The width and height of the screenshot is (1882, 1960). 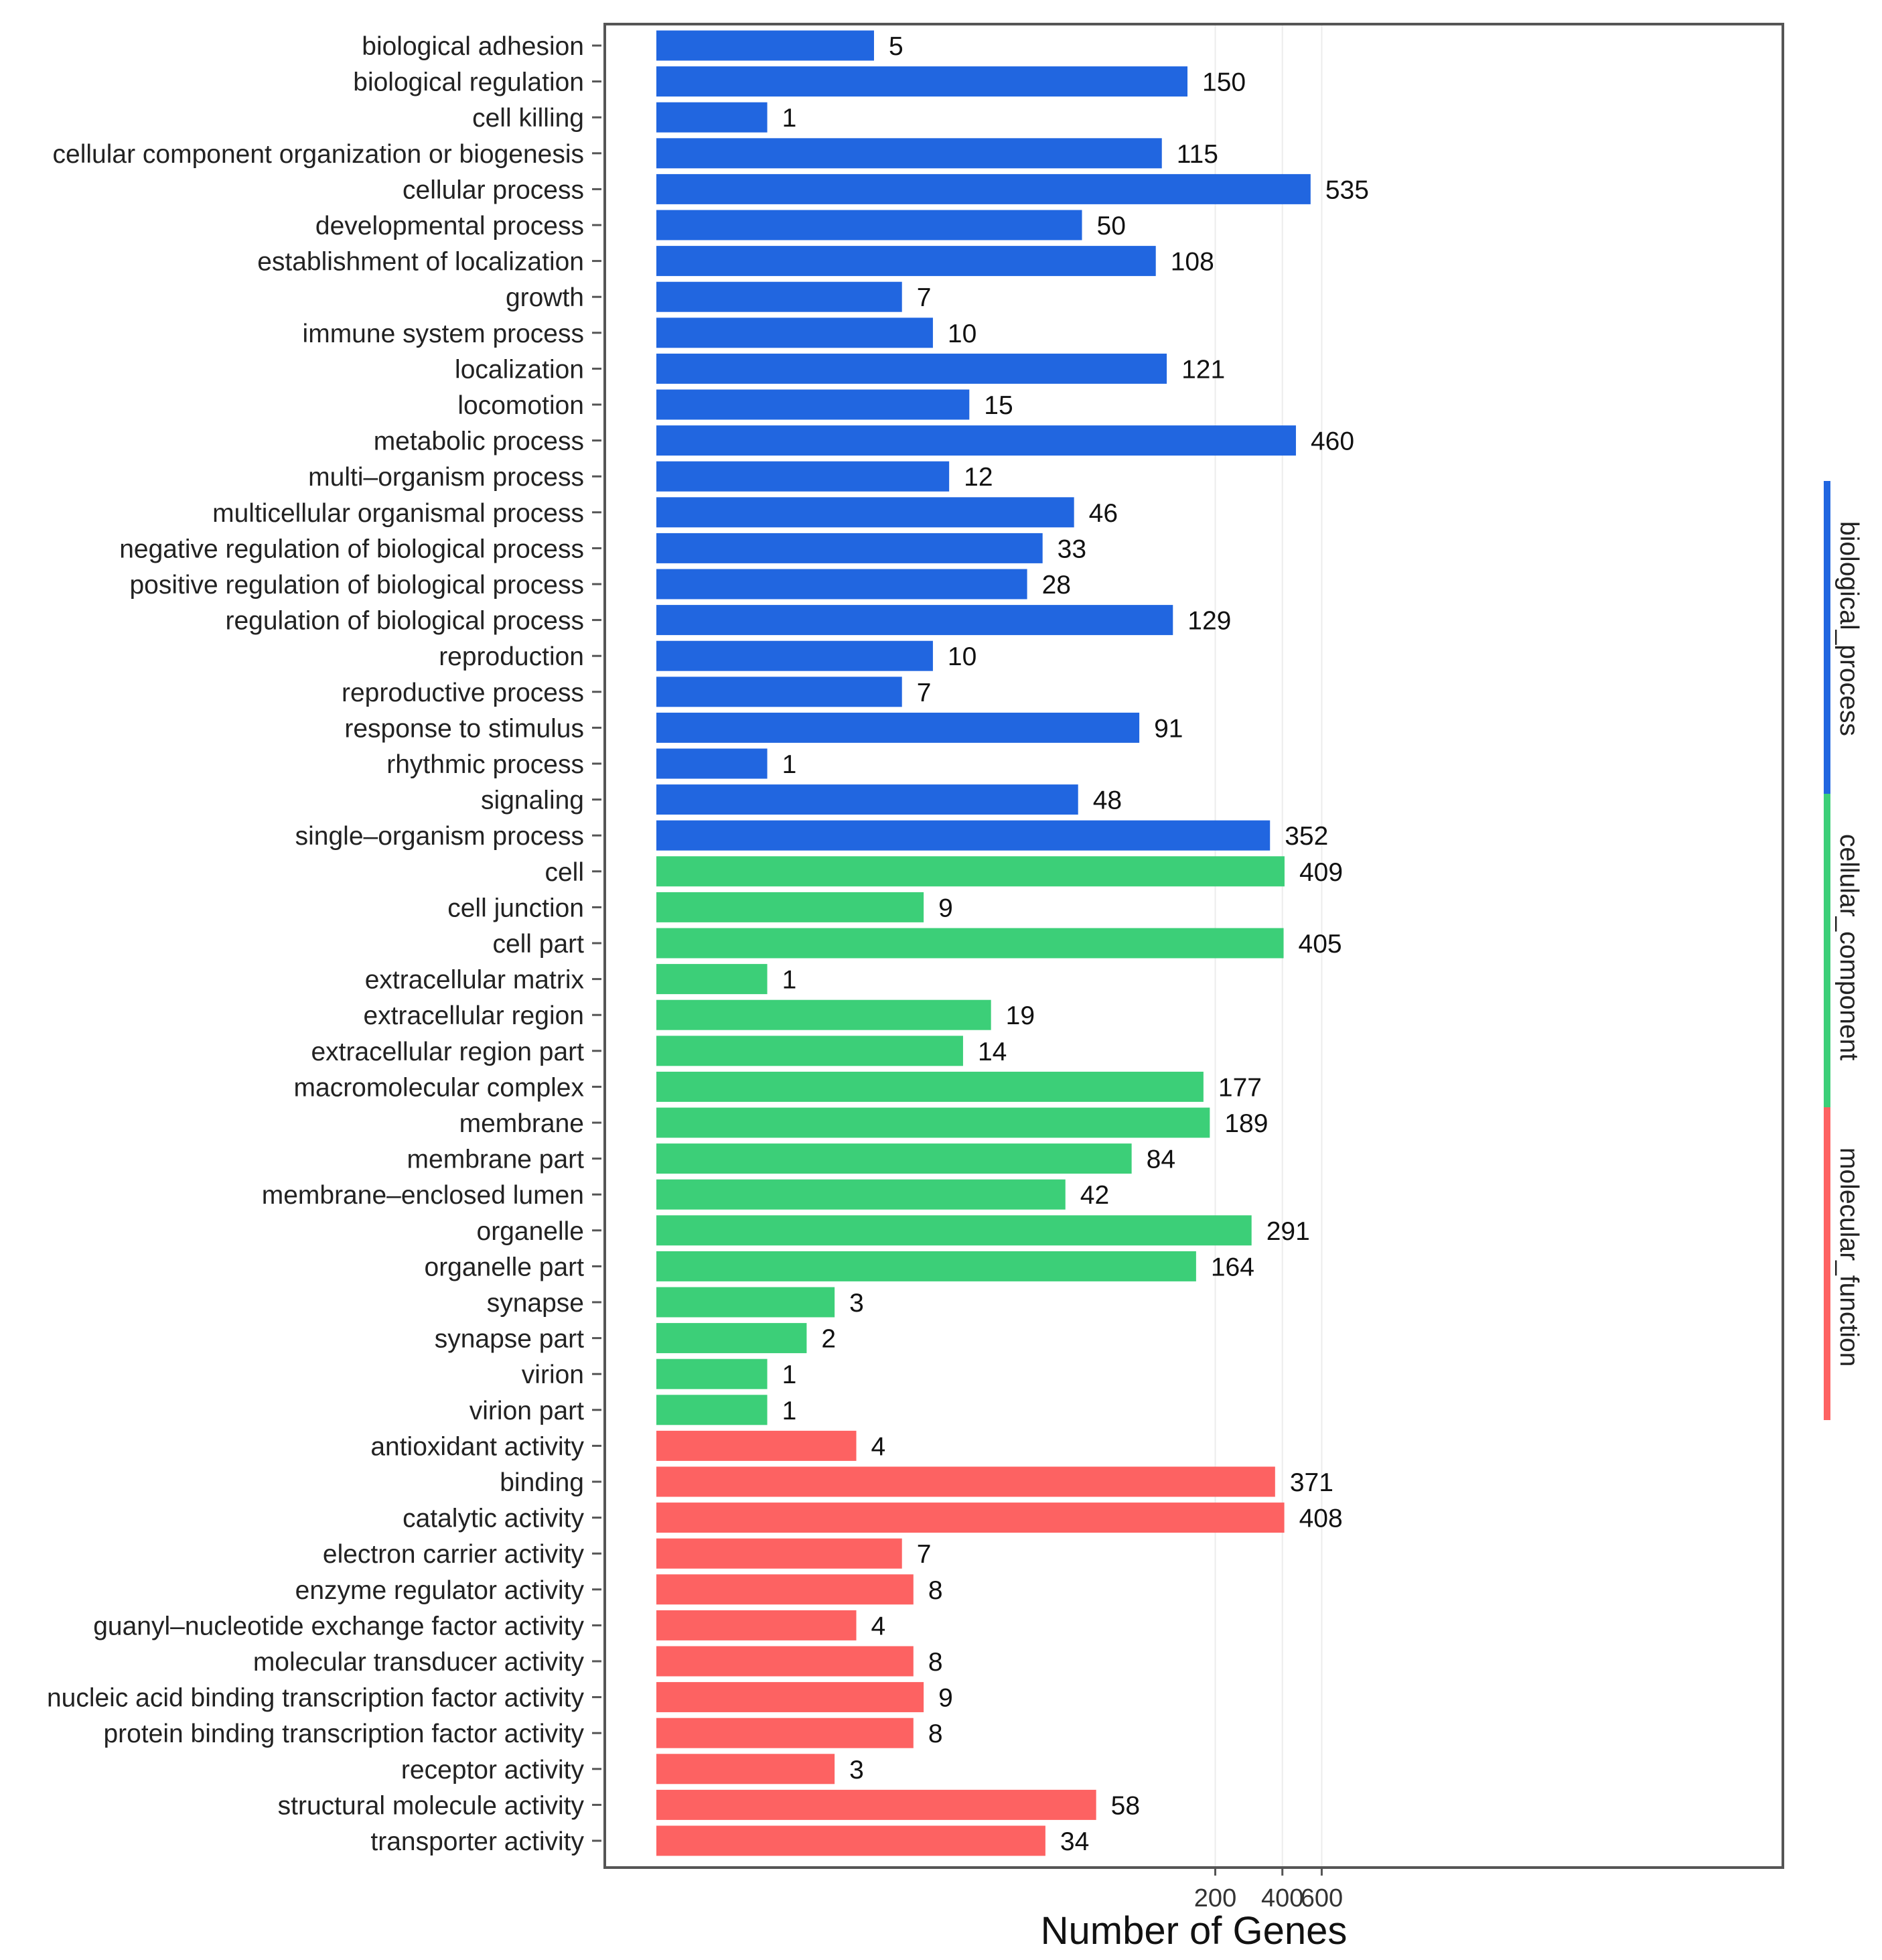 What do you see at coordinates (1107, 800) in the screenshot?
I see `value-label: 48` at bounding box center [1107, 800].